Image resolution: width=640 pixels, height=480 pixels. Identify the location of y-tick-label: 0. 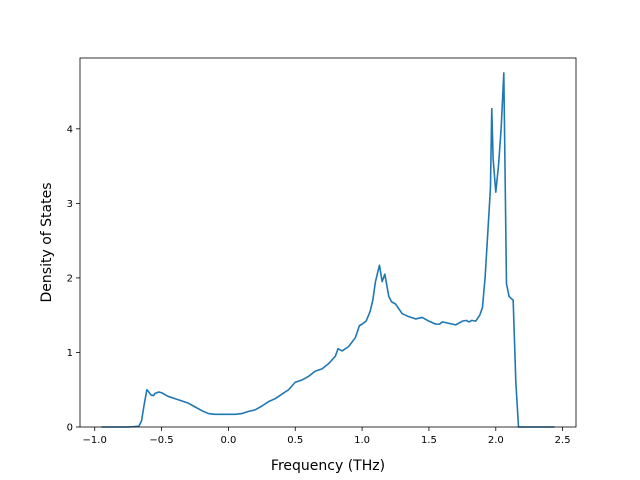
(70, 428).